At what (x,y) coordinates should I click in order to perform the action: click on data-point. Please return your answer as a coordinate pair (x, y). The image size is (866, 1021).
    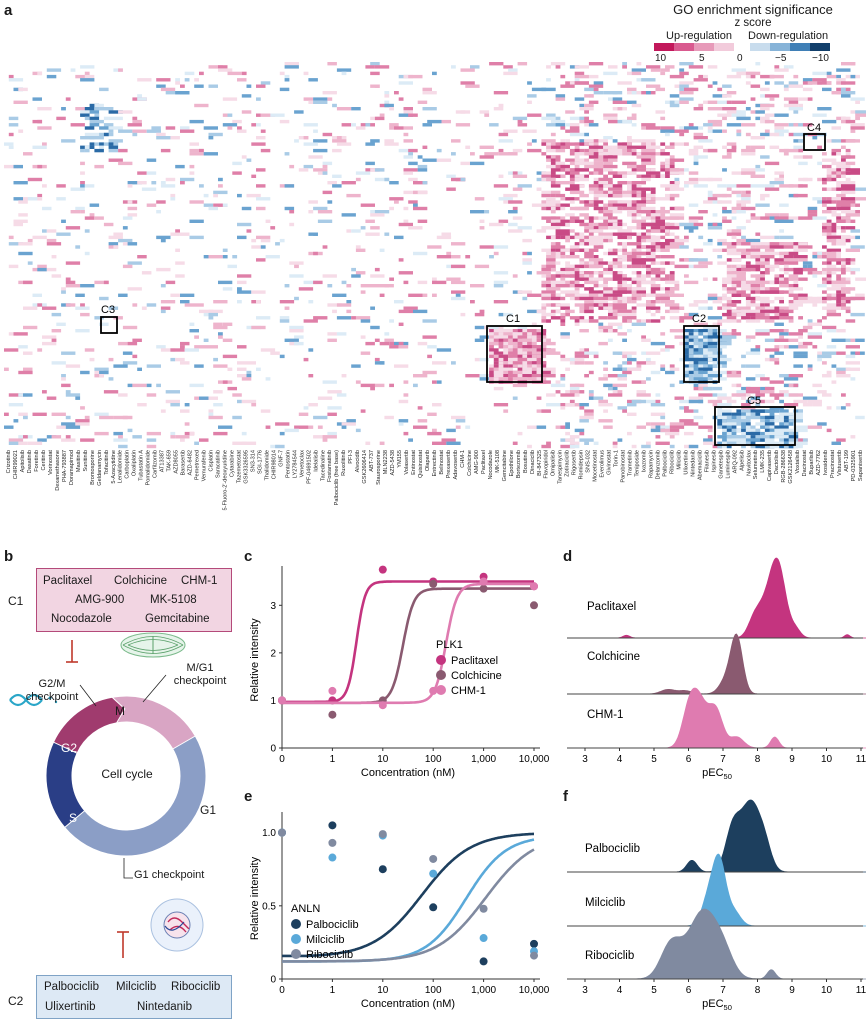
    Looking at the image, I should click on (534, 955).